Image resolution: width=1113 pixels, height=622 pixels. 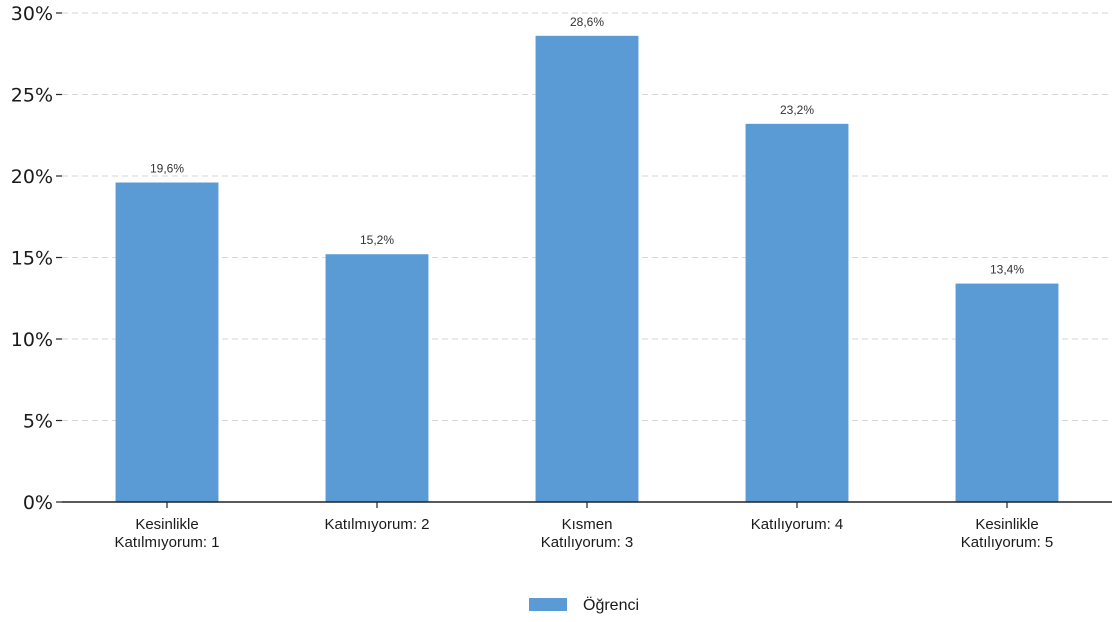 I want to click on x-tick-label: Katılmıyorum: 2, so click(x=376, y=524).